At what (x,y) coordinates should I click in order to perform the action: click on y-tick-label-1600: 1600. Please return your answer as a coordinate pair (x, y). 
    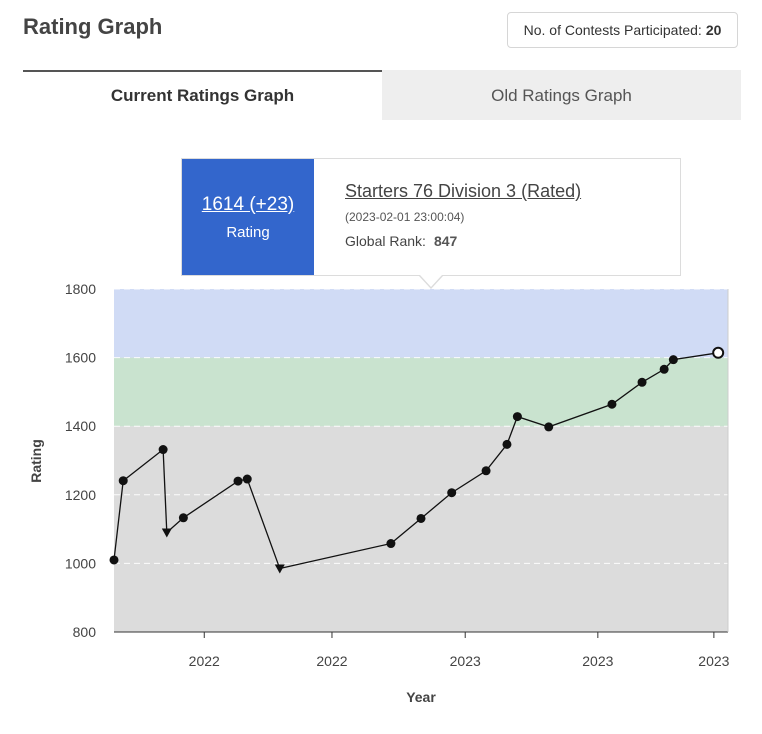
    Looking at the image, I should click on (80, 358).